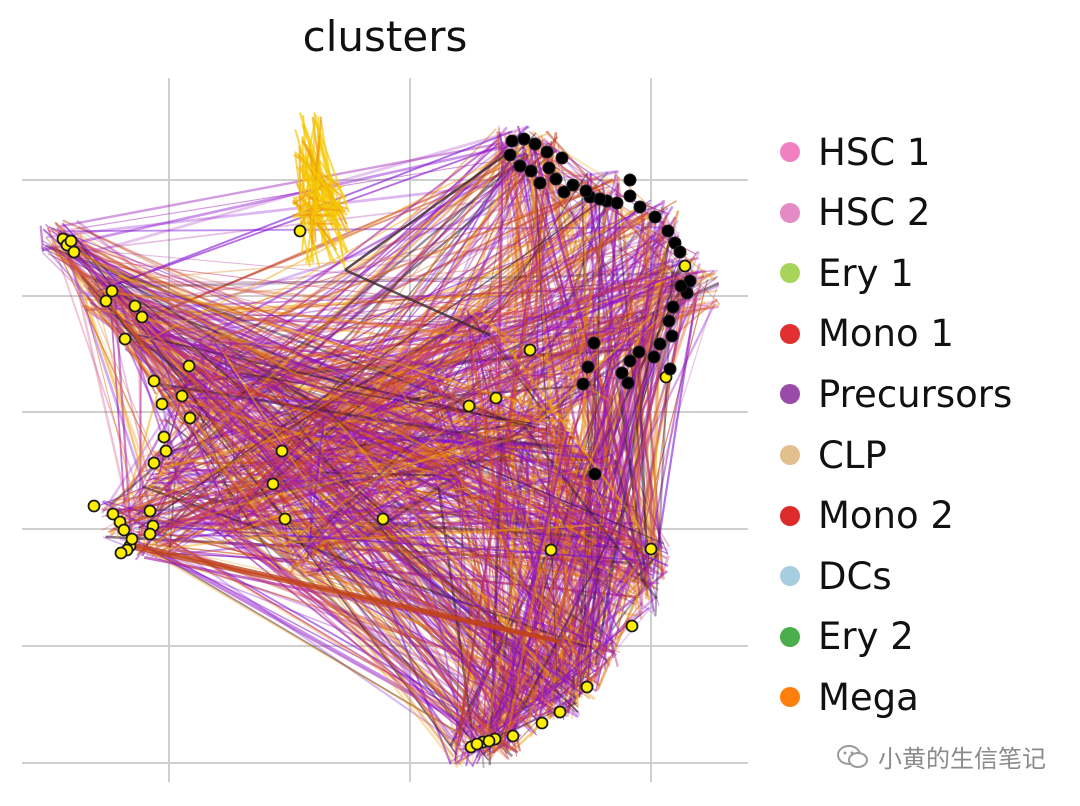 The height and width of the screenshot is (806, 1080). What do you see at coordinates (836, 576) in the screenshot?
I see `legend-item: DCs` at bounding box center [836, 576].